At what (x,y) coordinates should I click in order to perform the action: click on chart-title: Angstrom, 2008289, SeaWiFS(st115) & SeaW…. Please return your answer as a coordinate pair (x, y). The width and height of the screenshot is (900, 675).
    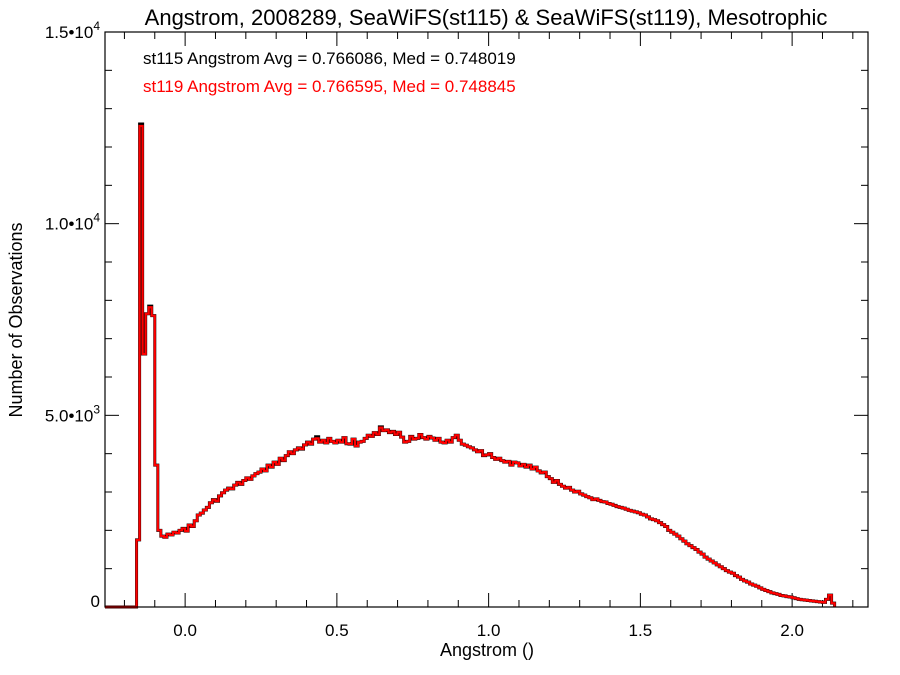
    Looking at the image, I should click on (486, 17).